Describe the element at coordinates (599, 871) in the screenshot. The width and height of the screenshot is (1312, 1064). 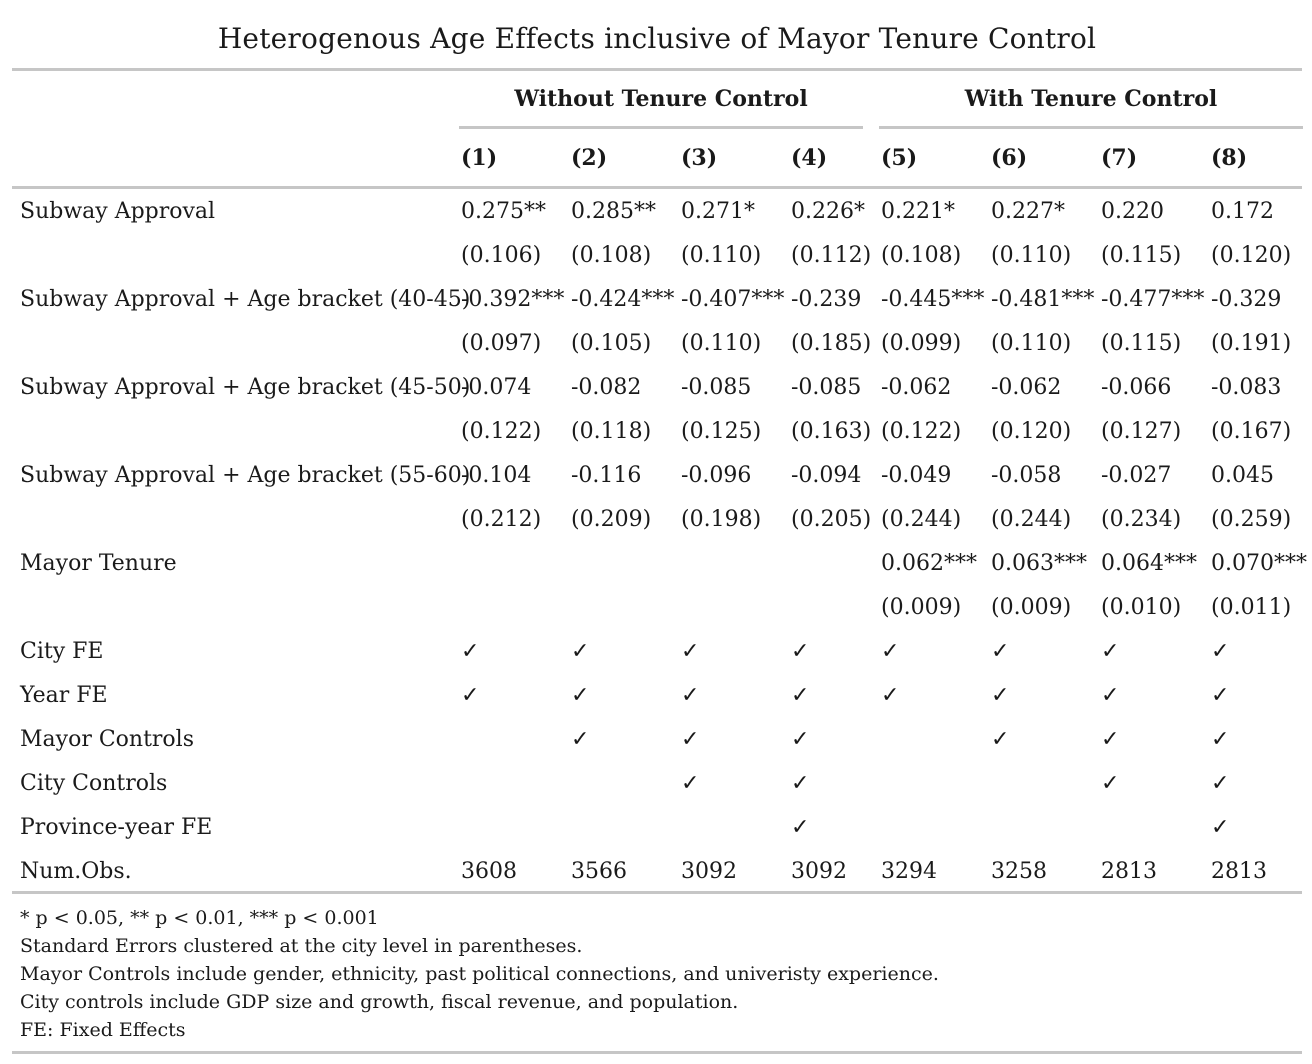
I see `num-obs-value: 3566` at that location.